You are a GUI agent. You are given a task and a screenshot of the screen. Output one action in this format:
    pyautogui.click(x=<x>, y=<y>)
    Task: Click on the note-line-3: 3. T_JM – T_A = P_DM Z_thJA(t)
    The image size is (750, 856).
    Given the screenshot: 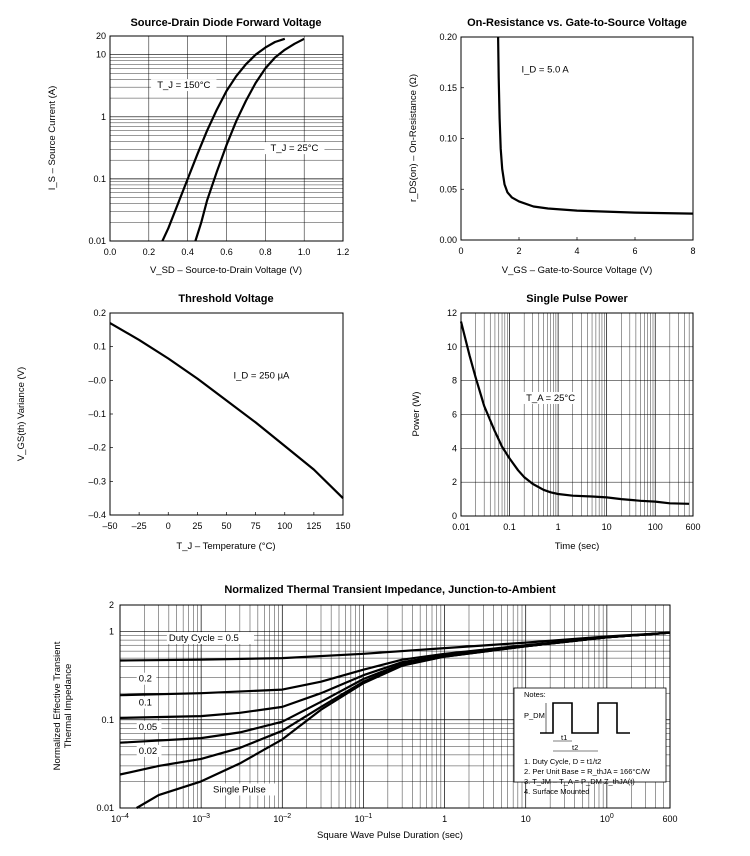 What is the action you would take?
    pyautogui.click(x=579, y=781)
    